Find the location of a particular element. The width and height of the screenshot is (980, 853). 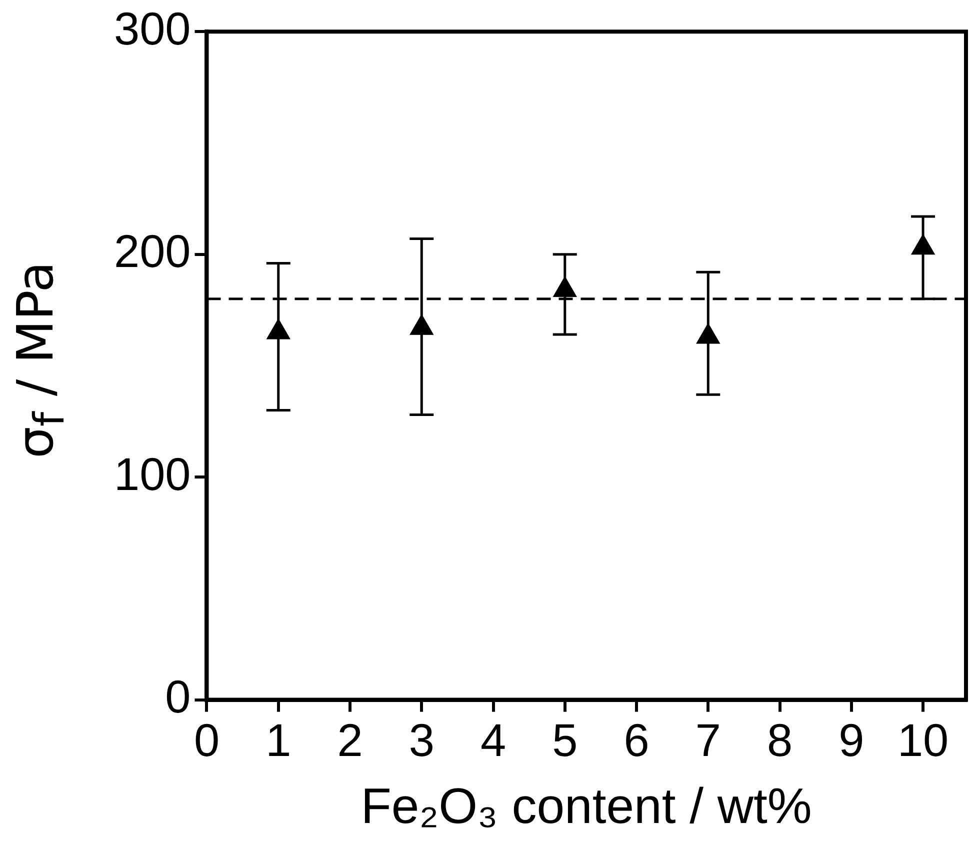

x-tick-label: 2 is located at coordinates (350, 740).